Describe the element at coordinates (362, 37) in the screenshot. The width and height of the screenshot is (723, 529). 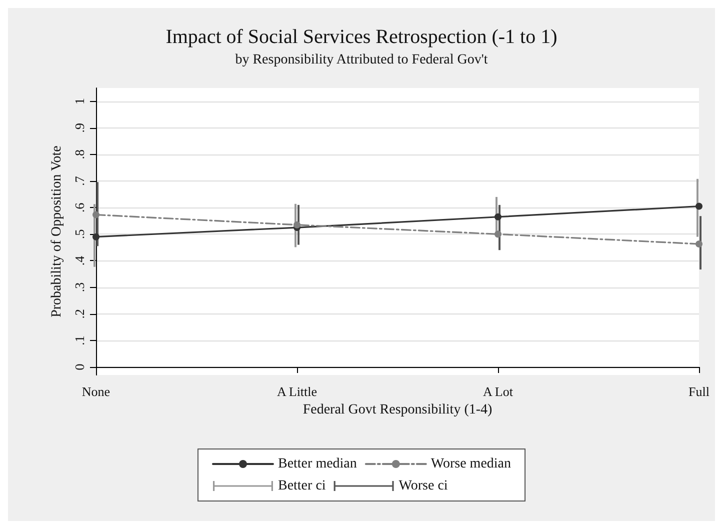
I see `chart-title: Impact of Social Services Retrospection (-1 to 1)` at that location.